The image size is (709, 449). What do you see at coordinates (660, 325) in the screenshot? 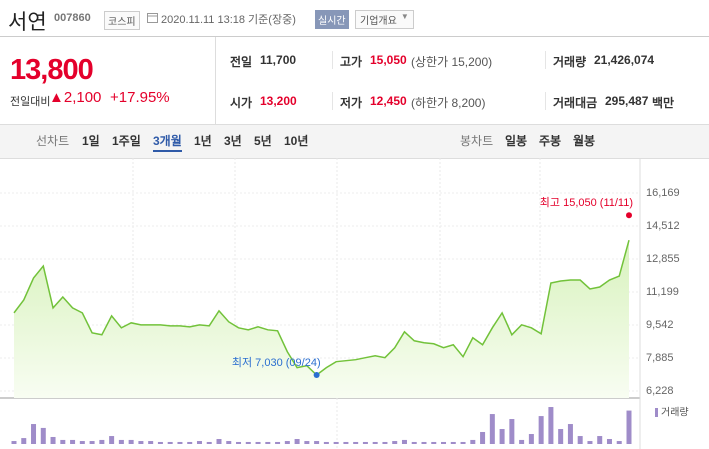
I see `y-tick-label: 9,542` at bounding box center [660, 325].